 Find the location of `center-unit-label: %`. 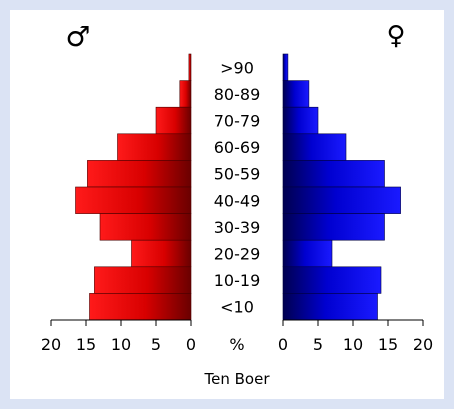

center-unit-label: % is located at coordinates (236, 344).